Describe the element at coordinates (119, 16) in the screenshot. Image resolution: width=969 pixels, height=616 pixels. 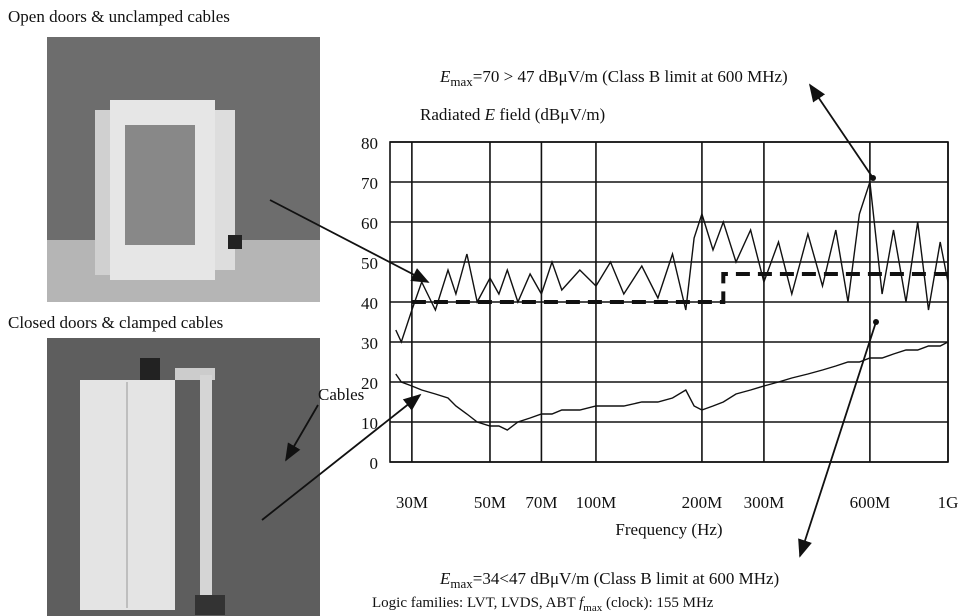
I see `photo-label: Open doors & unclamped cables` at that location.